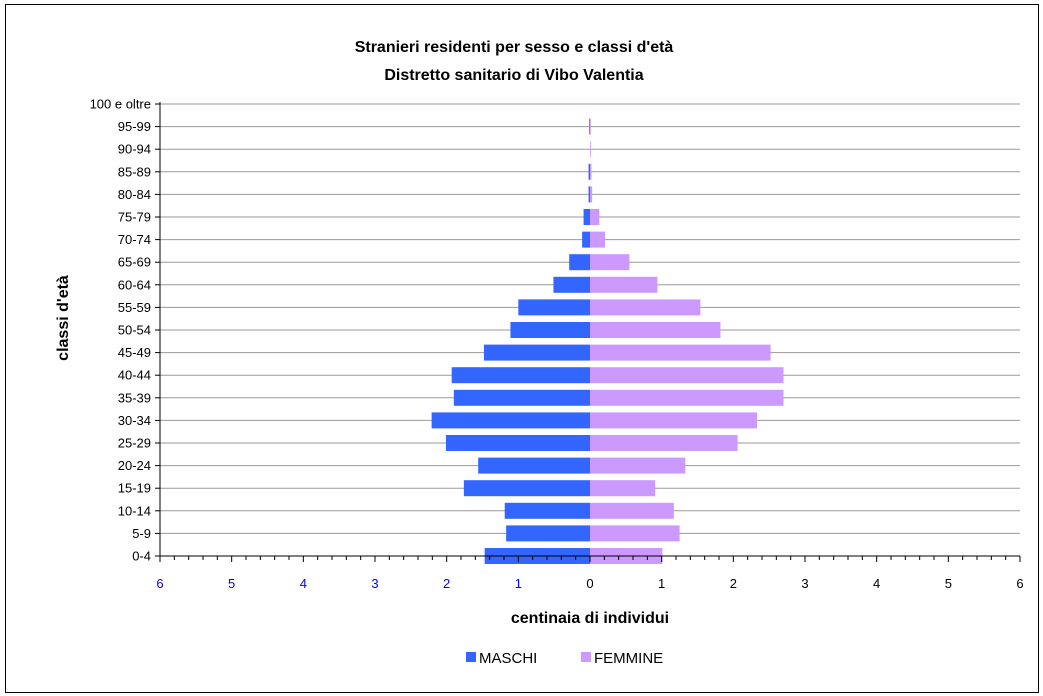 The image size is (1043, 696). What do you see at coordinates (564, 658) in the screenshot?
I see `legend: MASCHI FEMMINE` at bounding box center [564, 658].